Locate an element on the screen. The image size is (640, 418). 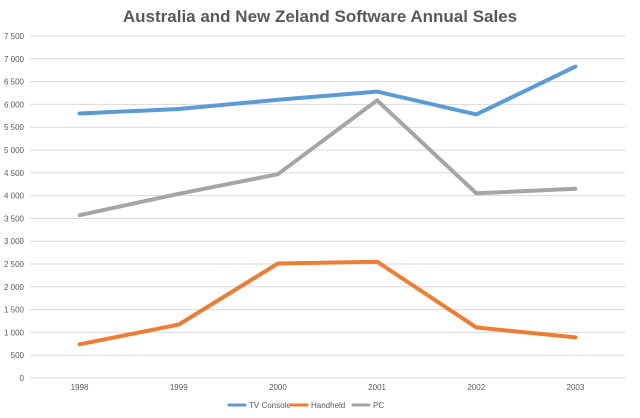
y-tick-label: 7 000 is located at coordinates (14, 59).